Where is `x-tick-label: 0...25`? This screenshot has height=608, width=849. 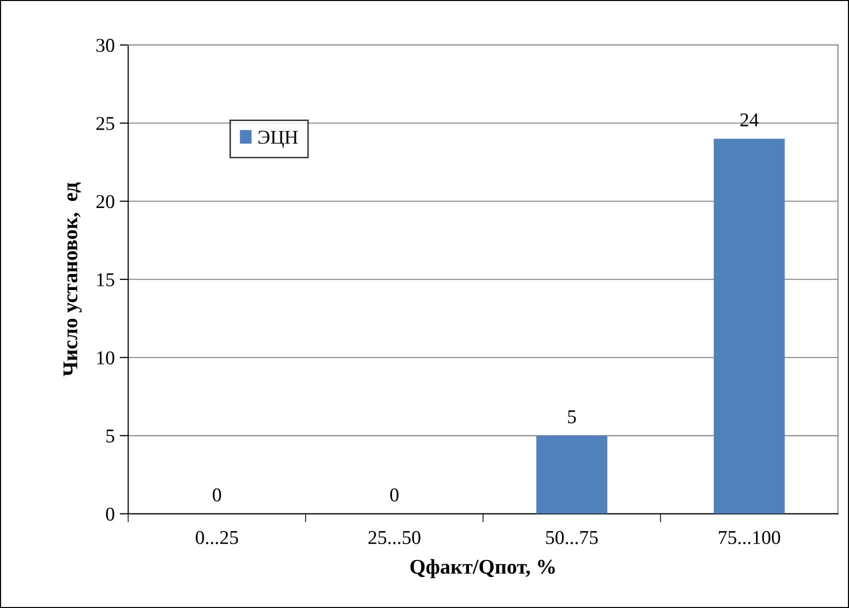 x-tick-label: 0...25 is located at coordinates (217, 537).